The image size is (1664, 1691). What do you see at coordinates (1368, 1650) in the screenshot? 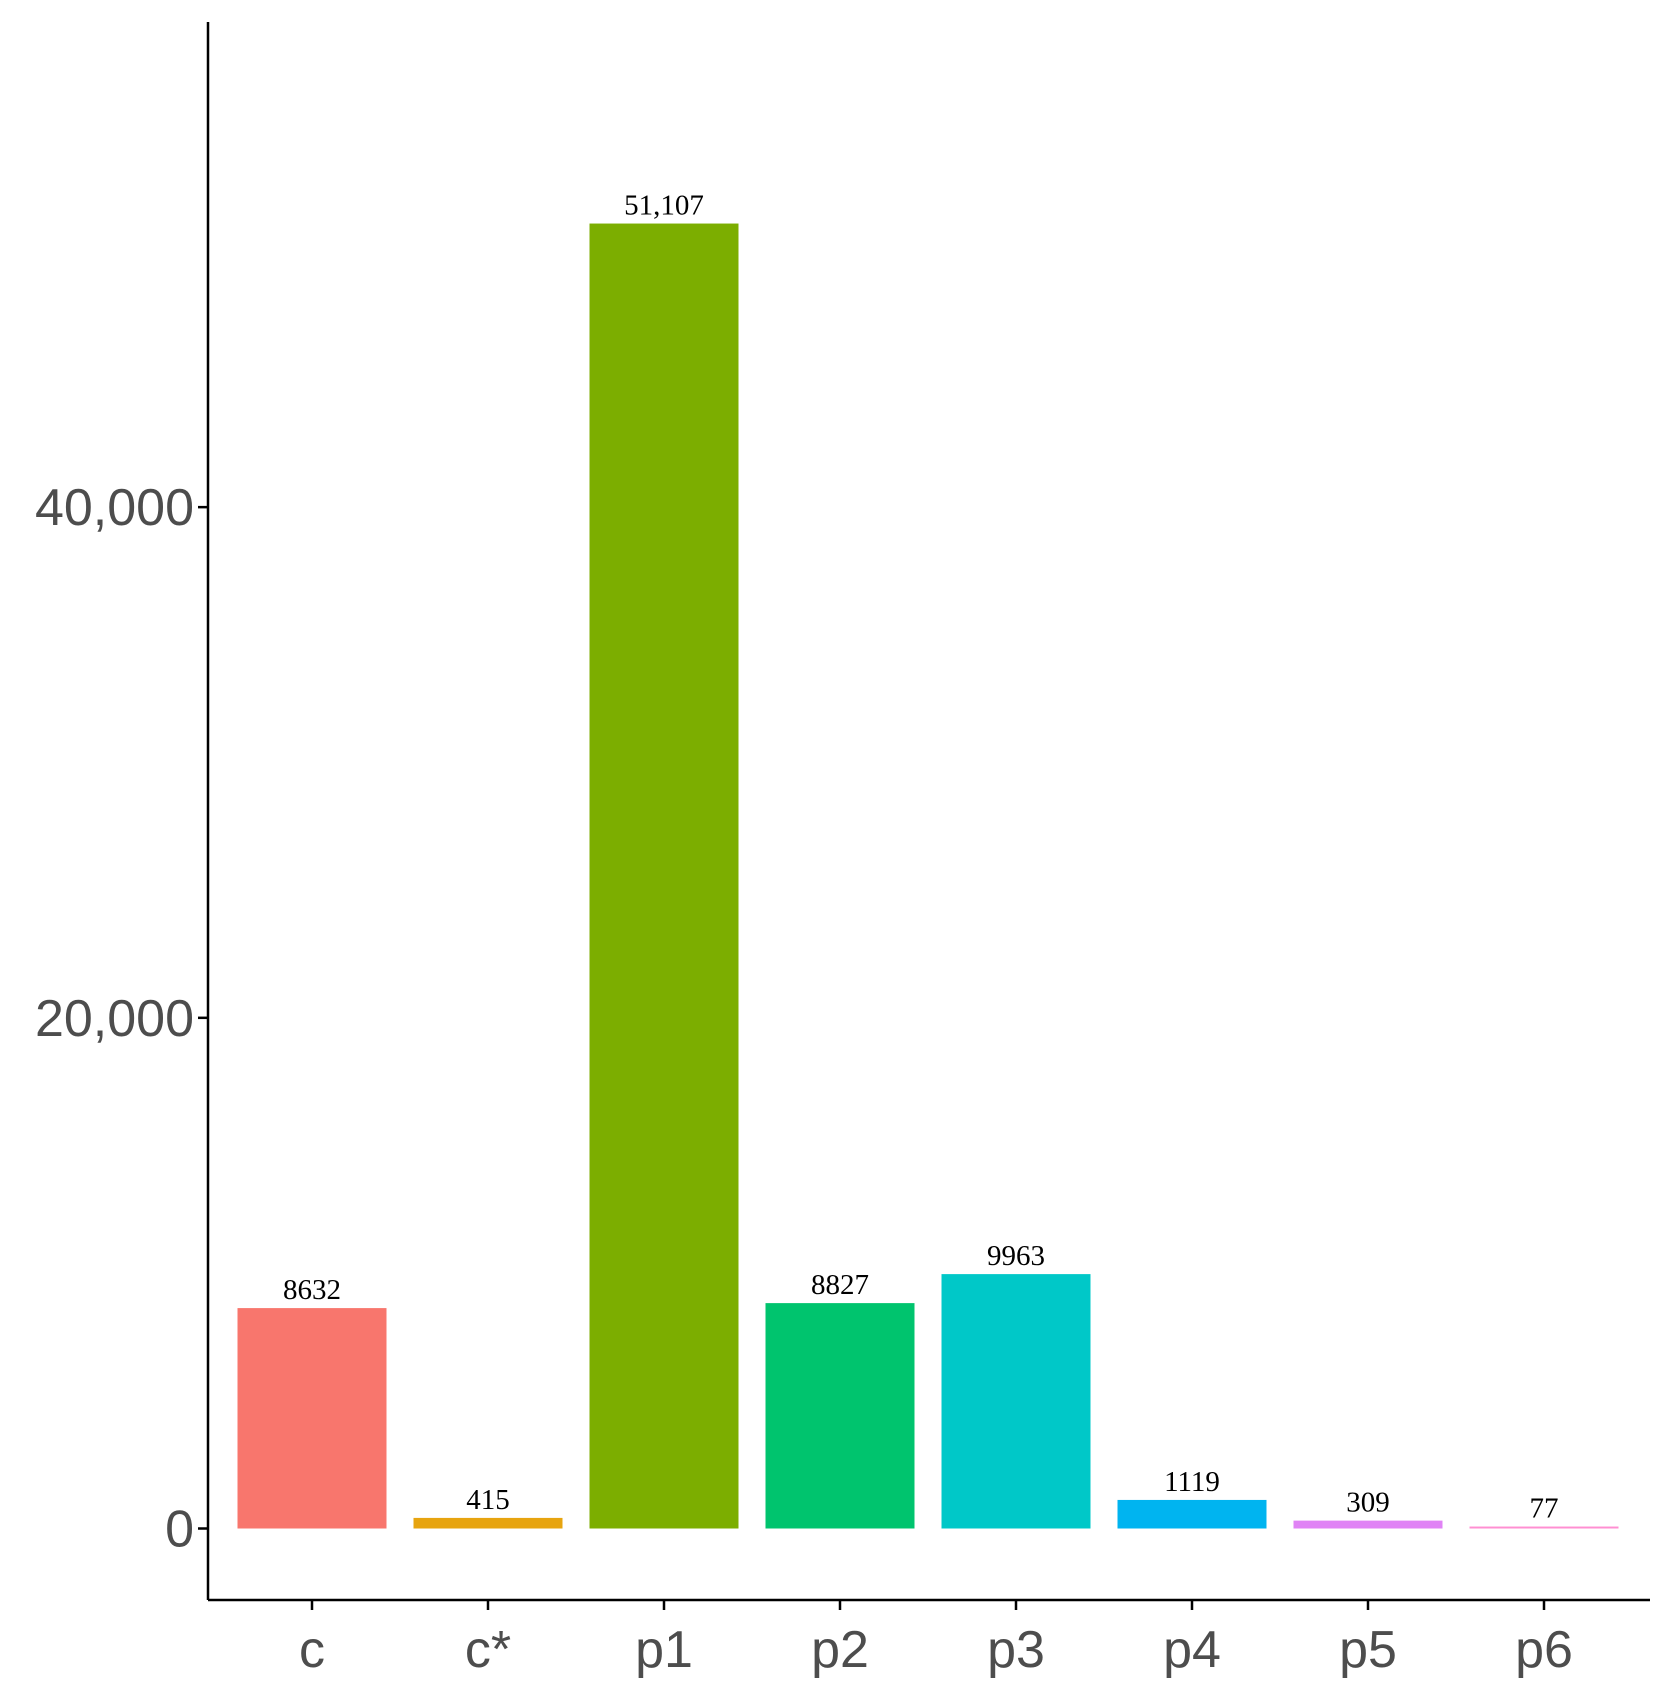
I see `x-tick-label-p5: p5` at bounding box center [1368, 1650].